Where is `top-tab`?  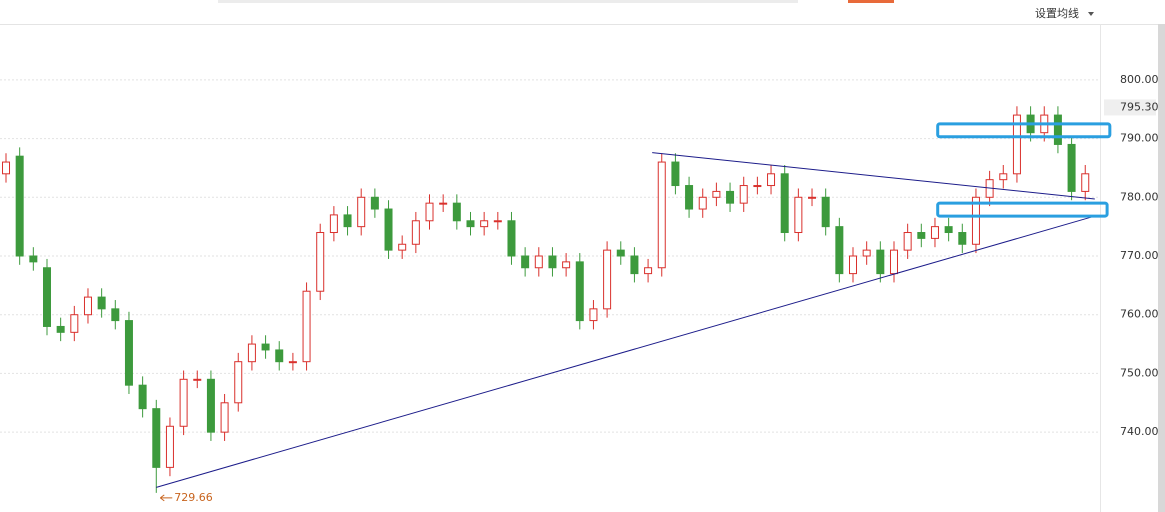 top-tab is located at coordinates (508, 1).